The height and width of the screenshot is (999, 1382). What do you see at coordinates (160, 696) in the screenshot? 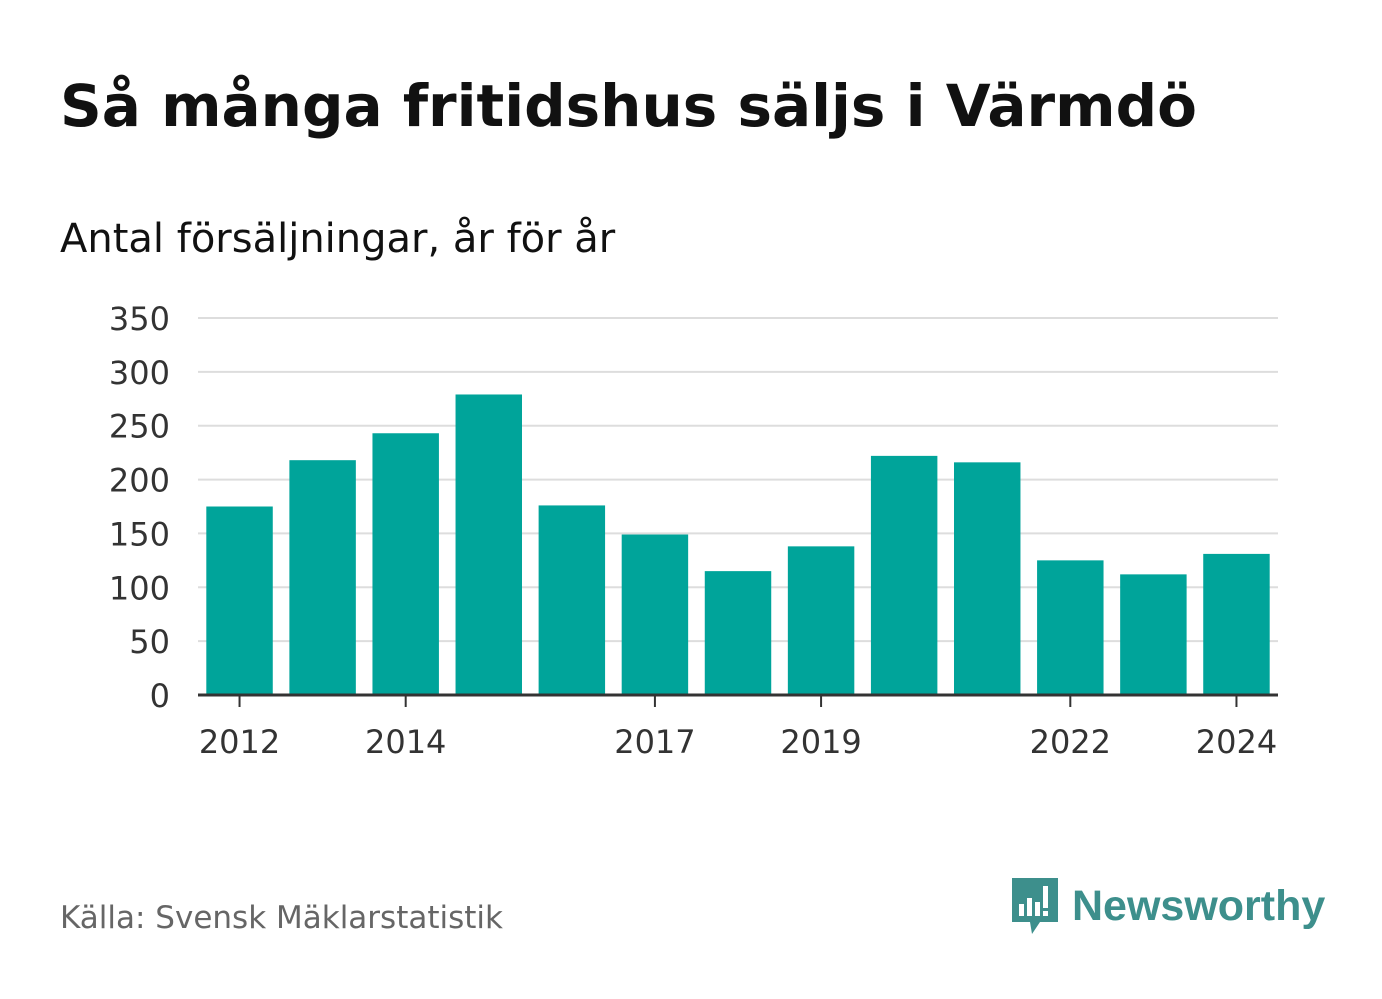
I see `y-tick-label: 0` at bounding box center [160, 696].